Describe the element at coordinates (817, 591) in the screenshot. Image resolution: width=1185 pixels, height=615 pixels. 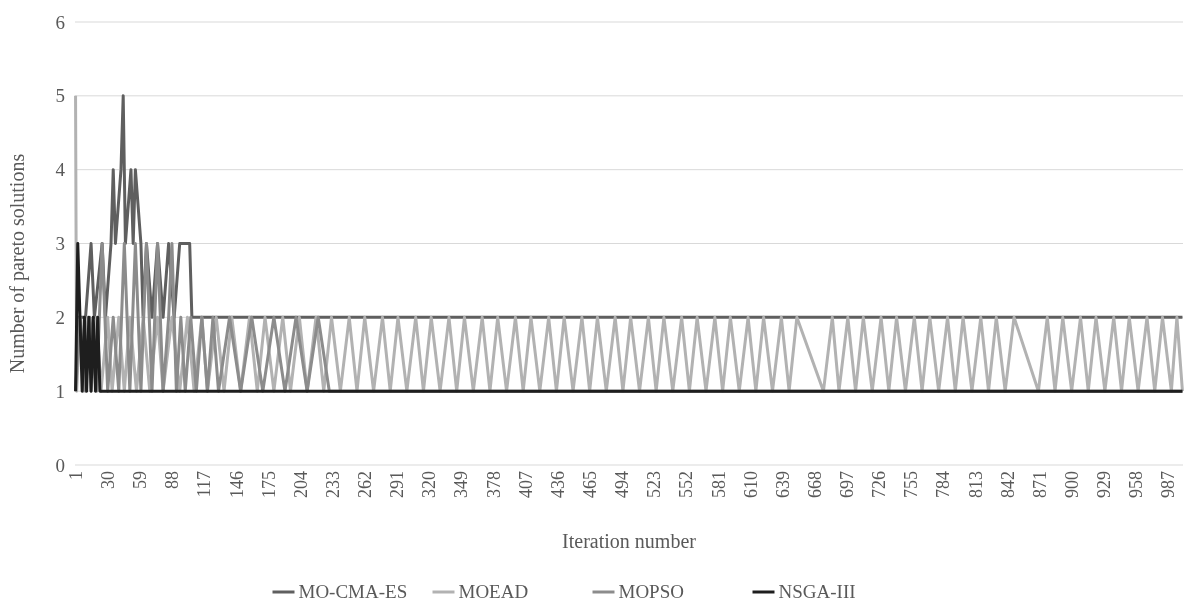
I see `legend-label: NSGA-III` at that location.